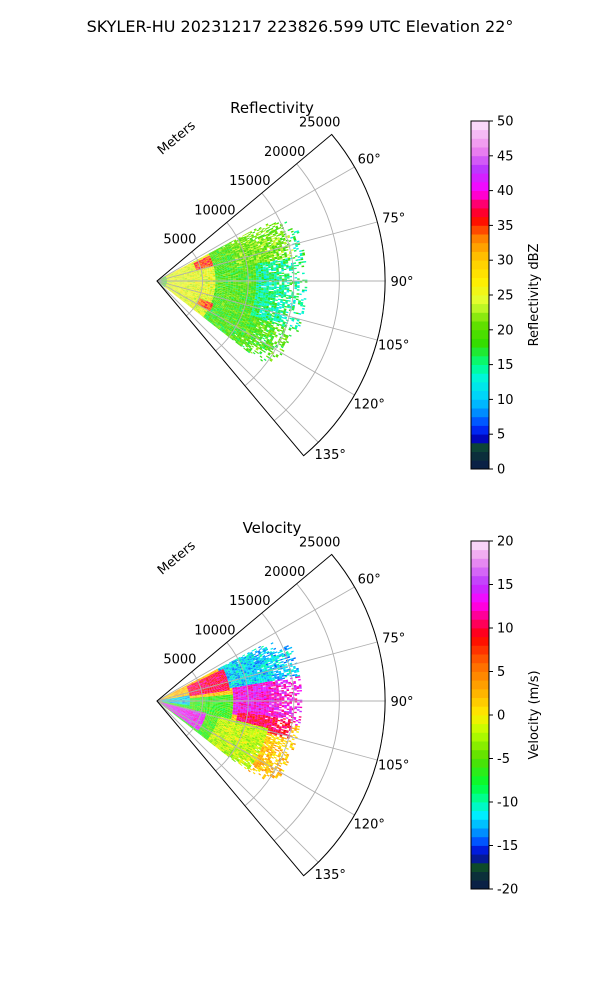  Describe the element at coordinates (393, 219) in the screenshot. I see `theta-tick-label: 75°` at that location.